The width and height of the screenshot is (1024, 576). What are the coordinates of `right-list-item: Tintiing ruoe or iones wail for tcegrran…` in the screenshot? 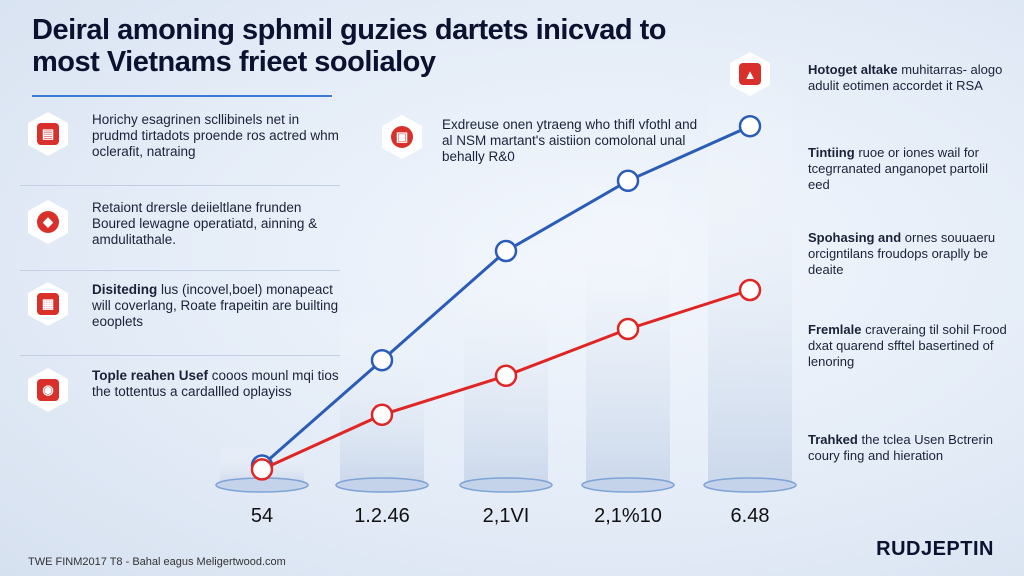 It's located at (908, 169).